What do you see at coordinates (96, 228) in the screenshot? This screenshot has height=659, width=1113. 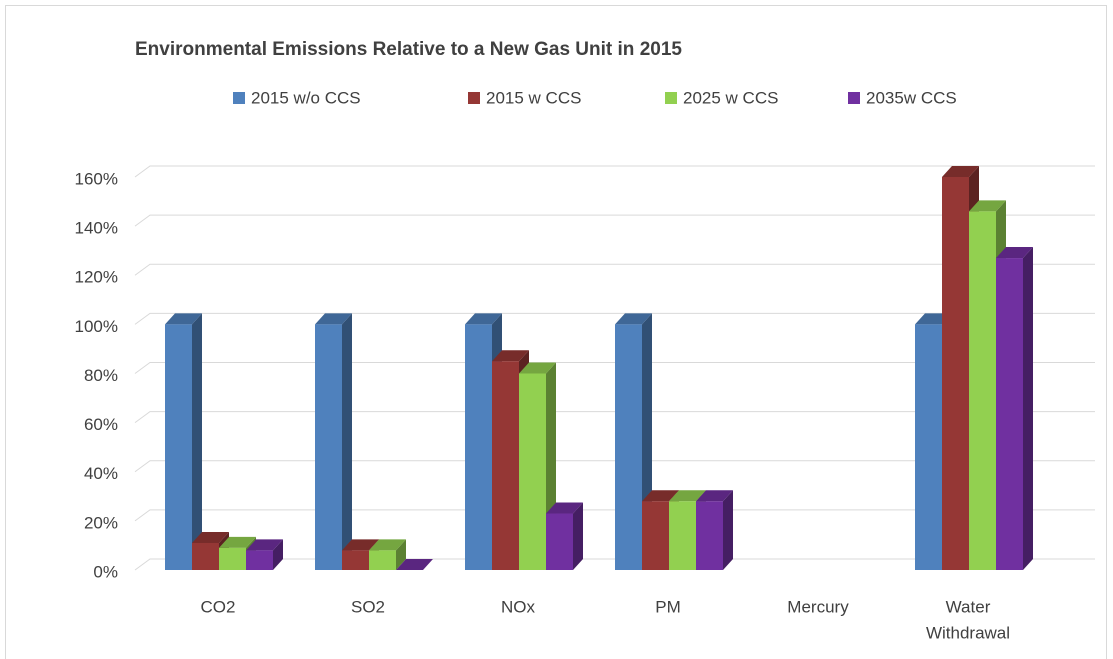 I see `y-tick-label: 140%` at bounding box center [96, 228].